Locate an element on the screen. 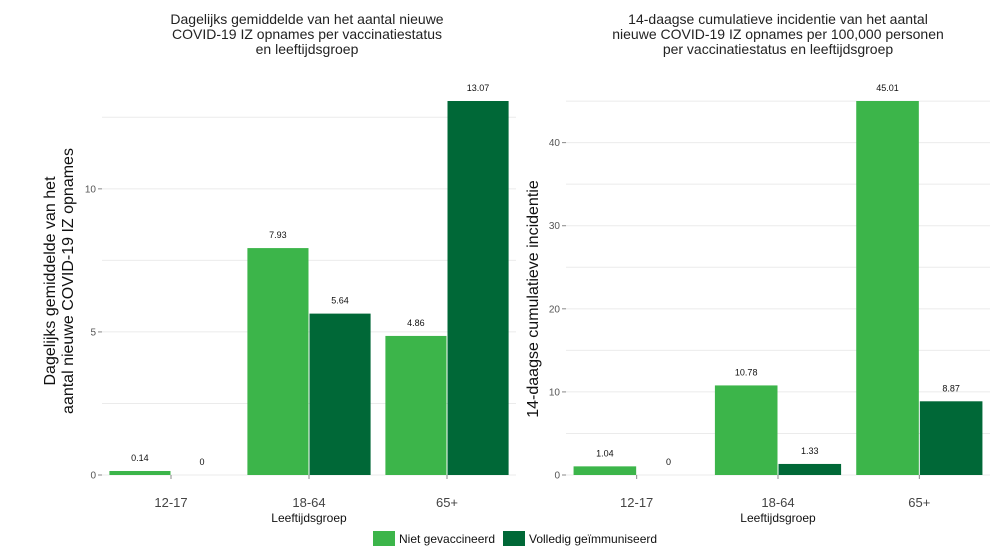  chart-2-bar-18-64-niet-gevaccineerd is located at coordinates (746, 430).